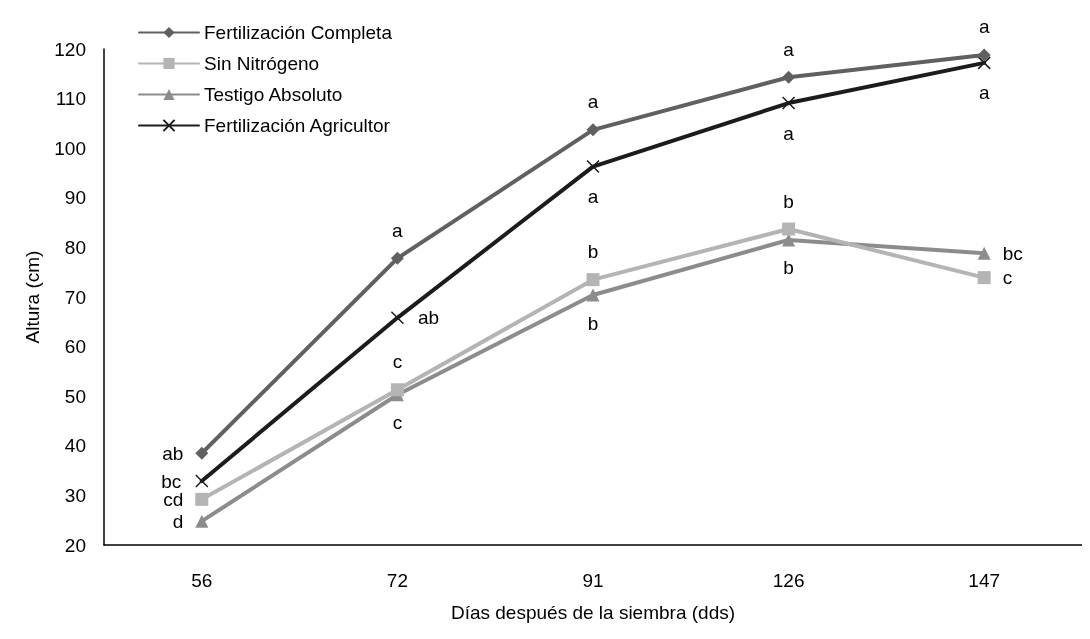 The image size is (1090, 639). I want to click on legend-label: Fertilización Agricultor, so click(297, 125).